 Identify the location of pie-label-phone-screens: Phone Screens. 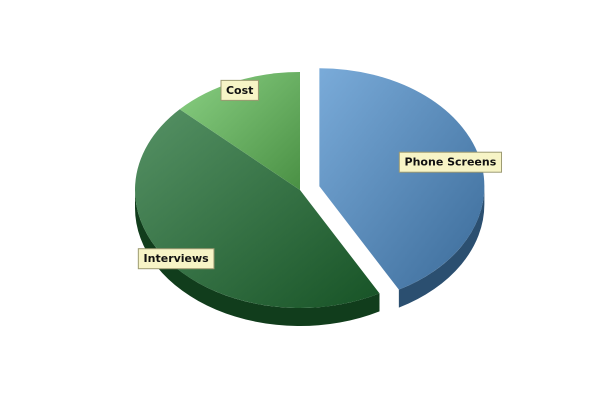
(450, 162).